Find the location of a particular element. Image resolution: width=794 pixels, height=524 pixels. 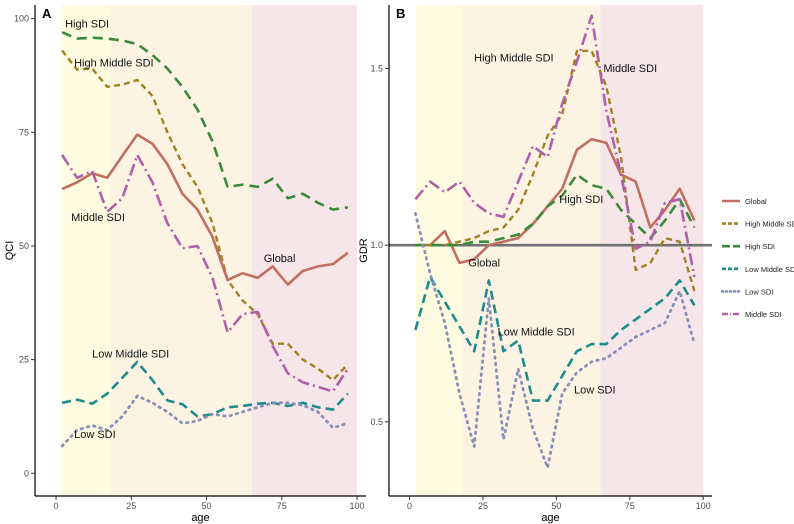

panel-b-annotation-middle-sdi: Middle SDI is located at coordinates (630, 69).